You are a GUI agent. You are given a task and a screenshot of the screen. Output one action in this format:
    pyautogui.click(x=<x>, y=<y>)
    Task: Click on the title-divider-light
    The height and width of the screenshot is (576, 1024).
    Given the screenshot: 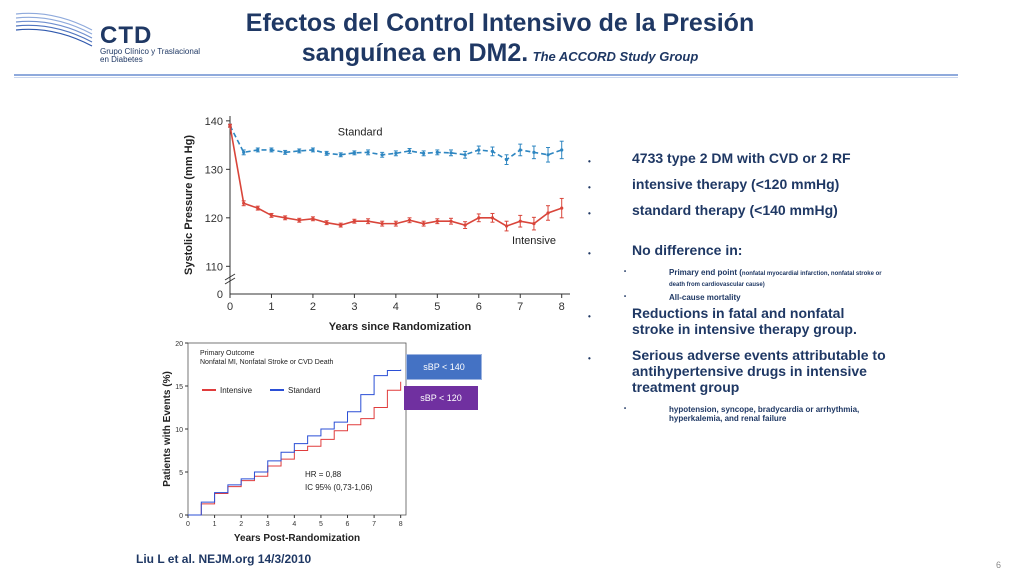 What is the action you would take?
    pyautogui.click(x=486, y=77)
    